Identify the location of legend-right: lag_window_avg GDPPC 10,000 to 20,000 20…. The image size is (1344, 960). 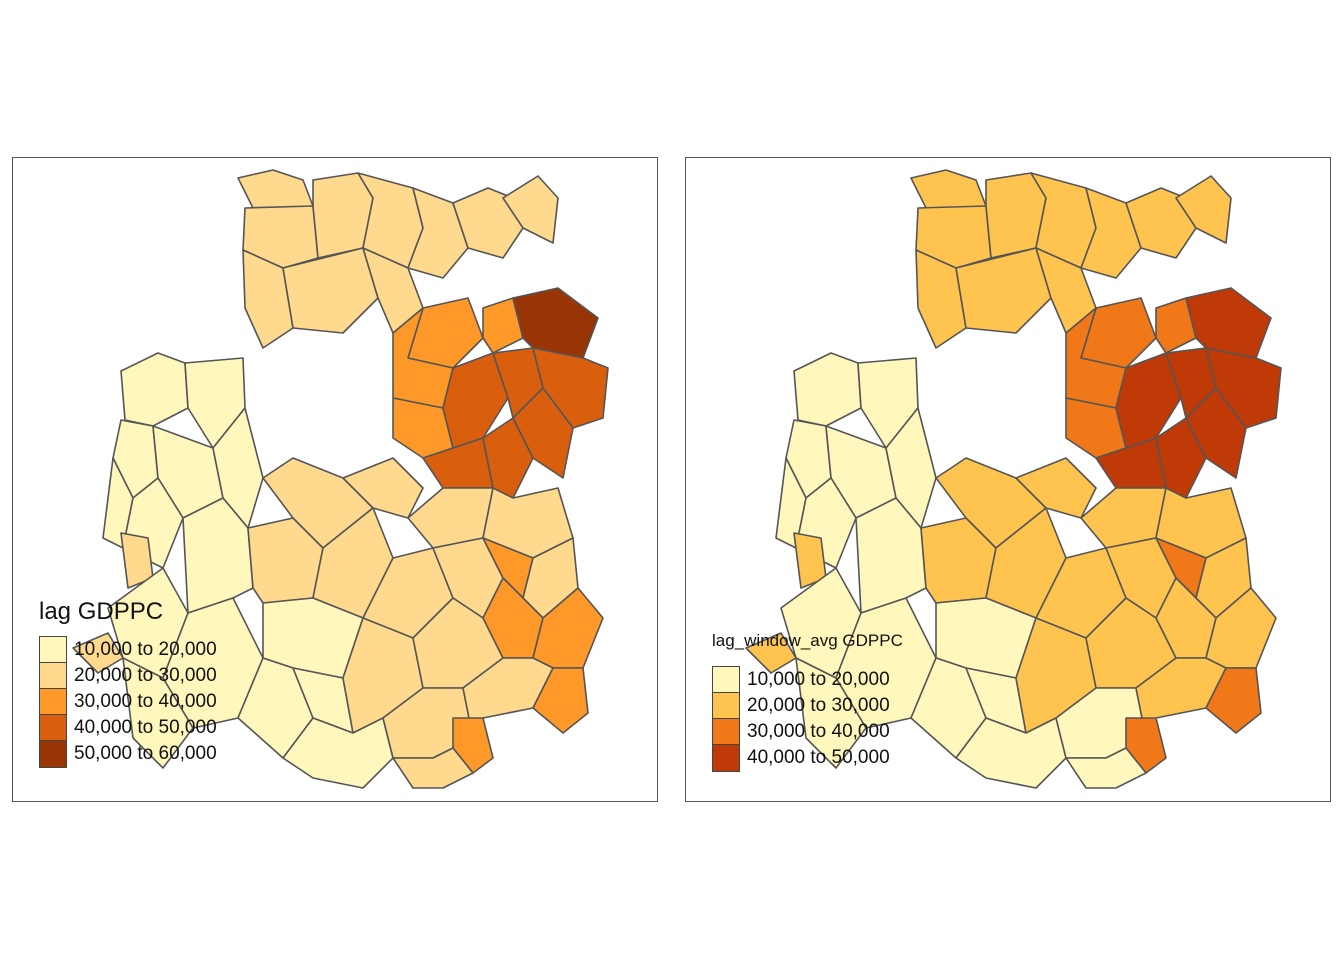
(807, 702).